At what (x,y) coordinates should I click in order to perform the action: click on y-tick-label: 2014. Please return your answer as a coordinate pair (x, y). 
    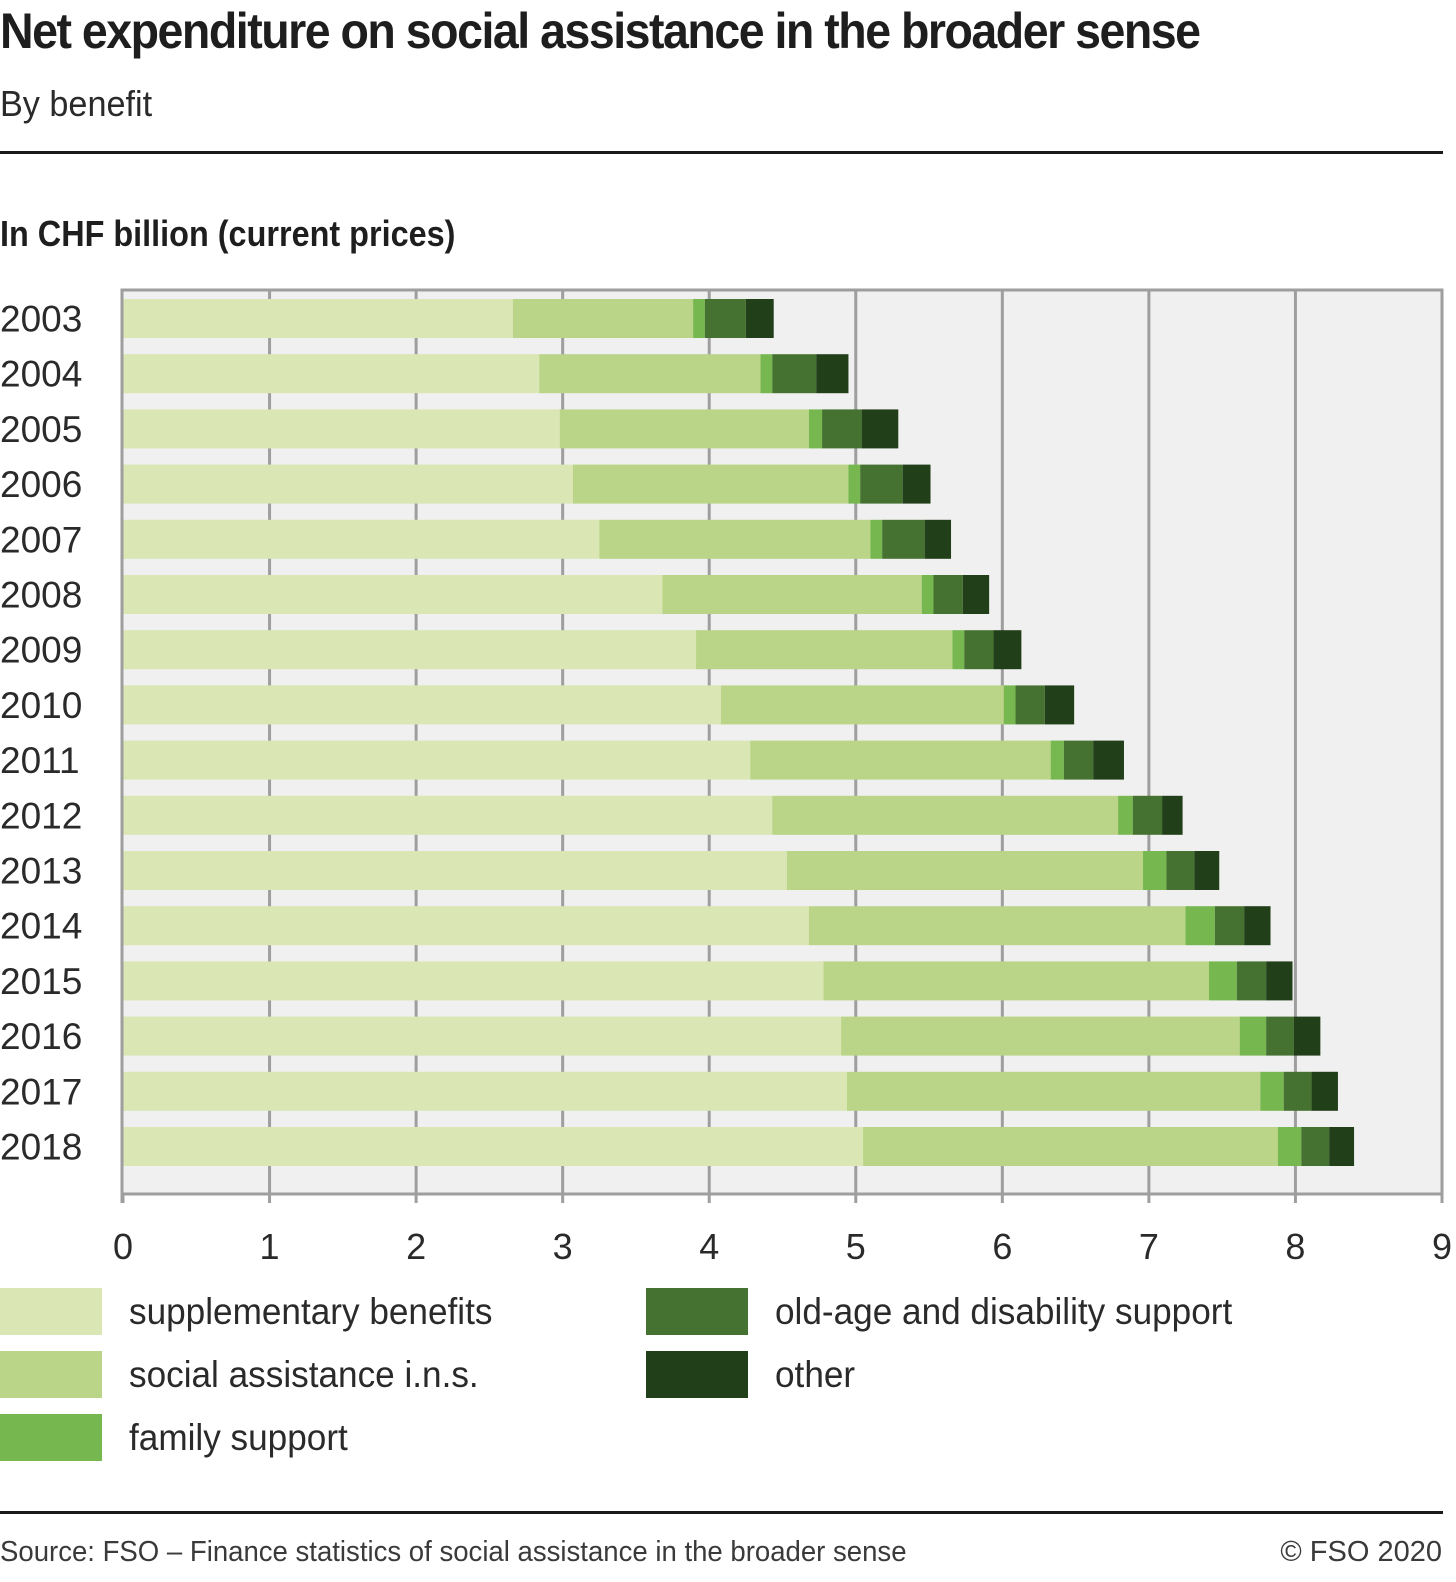
    Looking at the image, I should click on (41, 926).